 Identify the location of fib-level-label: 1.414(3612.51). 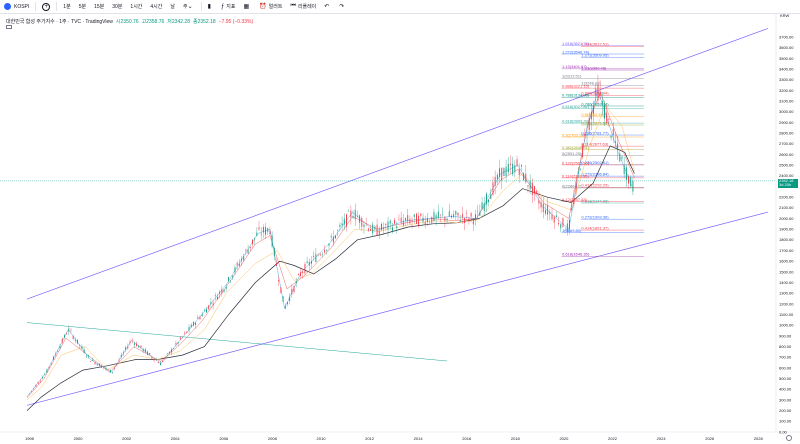
(595, 44).